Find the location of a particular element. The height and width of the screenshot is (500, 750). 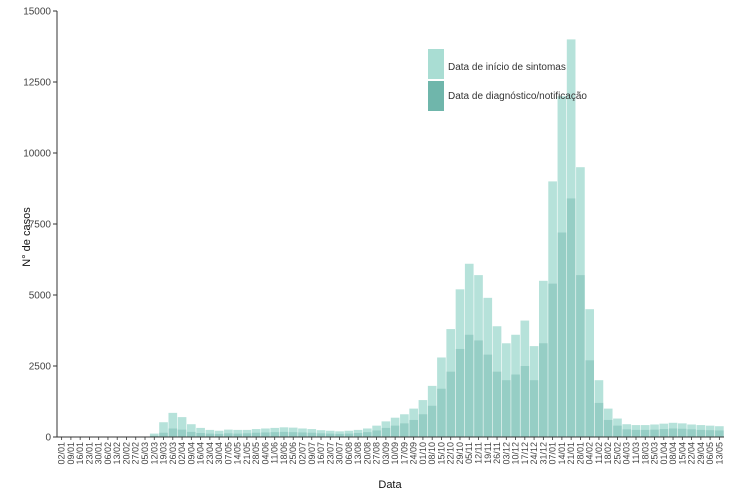

x-tick-label: 10/09 is located at coordinates (395, 453).